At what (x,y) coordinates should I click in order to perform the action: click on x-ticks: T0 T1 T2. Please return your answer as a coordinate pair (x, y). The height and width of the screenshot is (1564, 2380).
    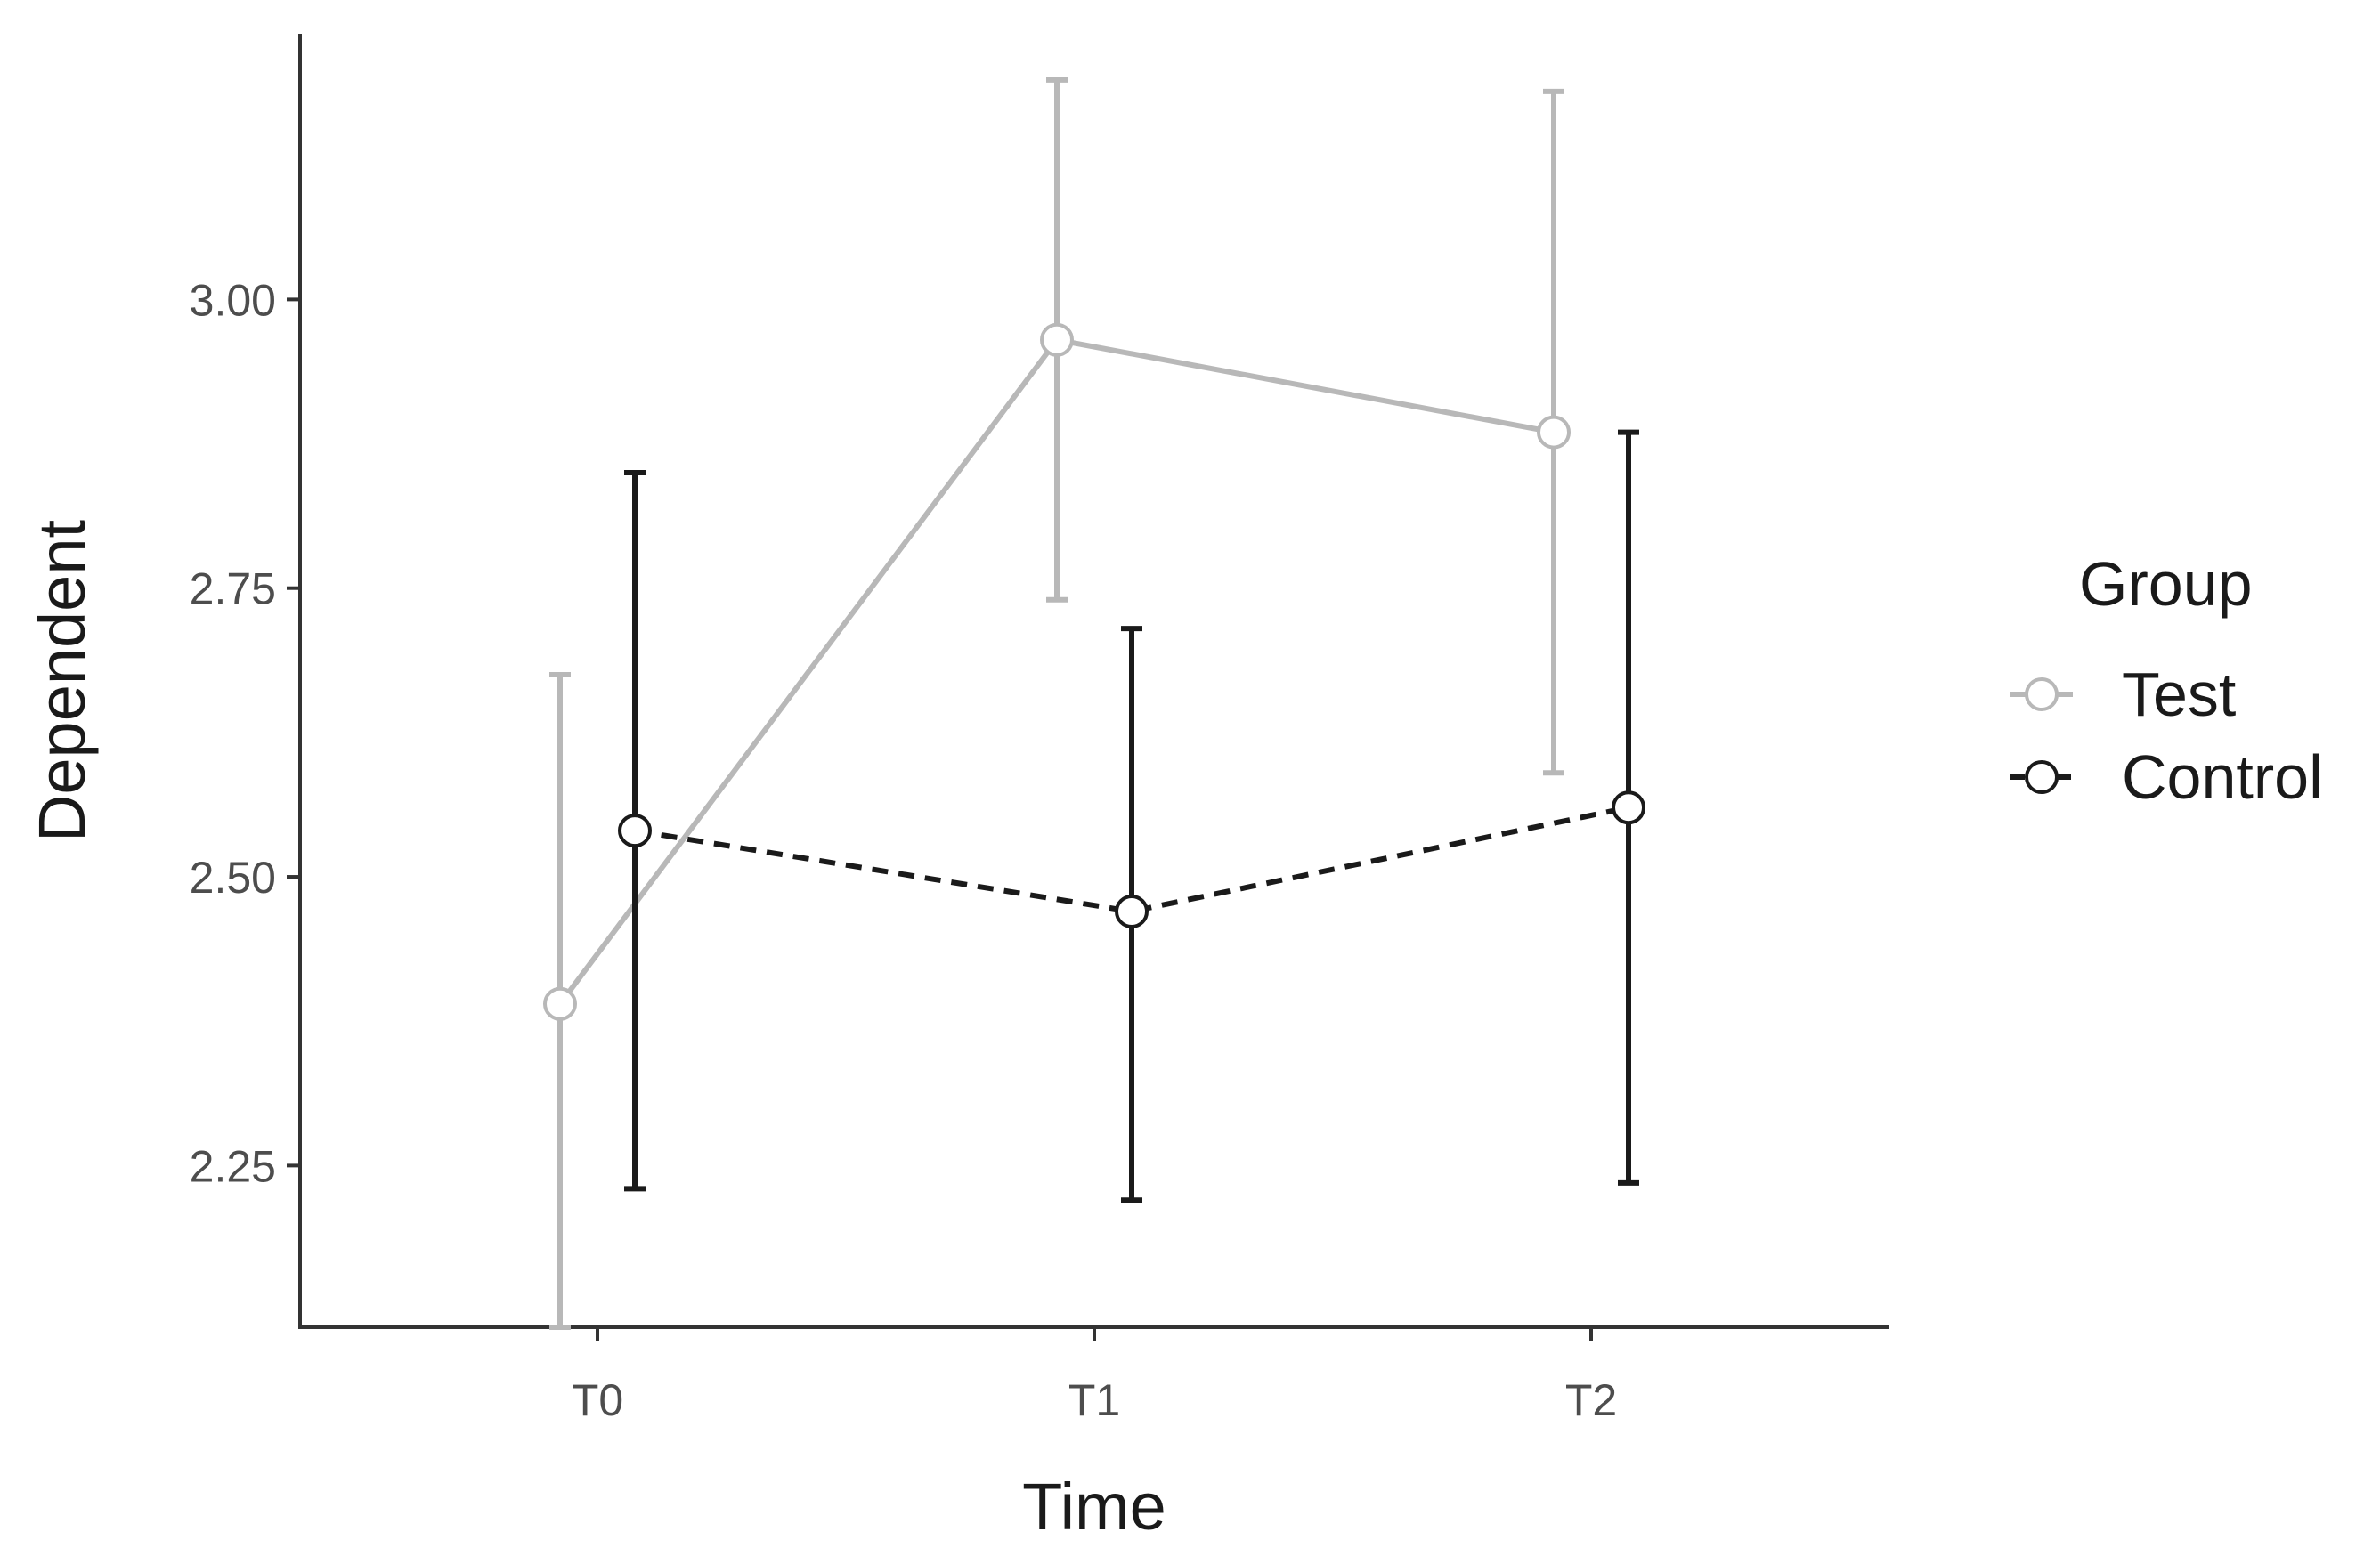
    Looking at the image, I should click on (1095, 1376).